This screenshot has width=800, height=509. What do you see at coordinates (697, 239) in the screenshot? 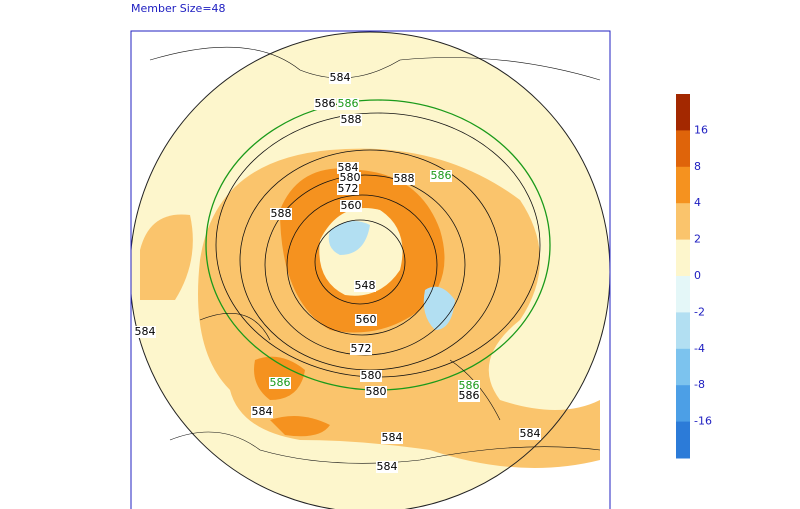
I see `colorbar-tick-label: 2` at bounding box center [697, 239].